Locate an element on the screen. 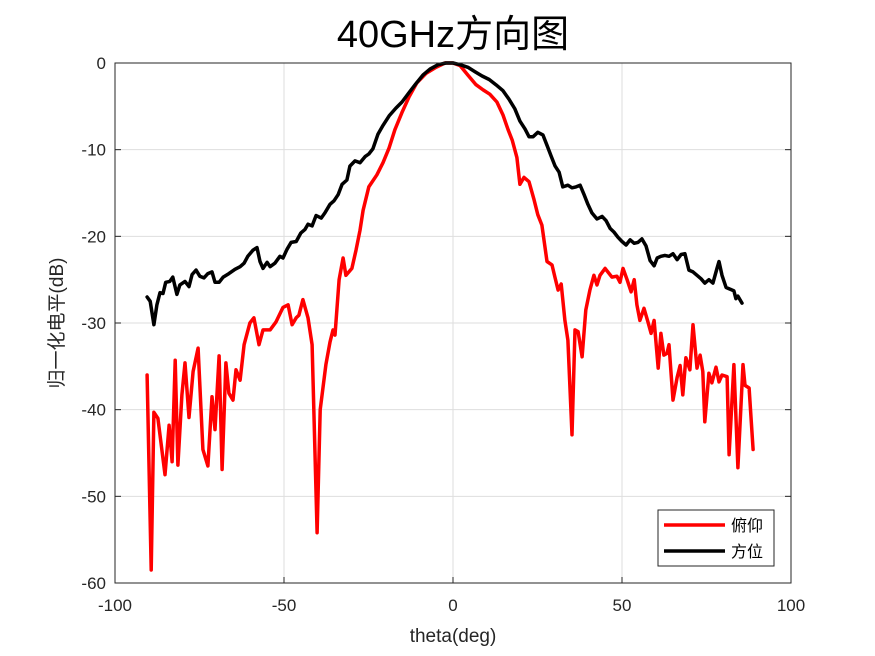 The width and height of the screenshot is (875, 656). y-tick-label: -60 is located at coordinates (93, 583).